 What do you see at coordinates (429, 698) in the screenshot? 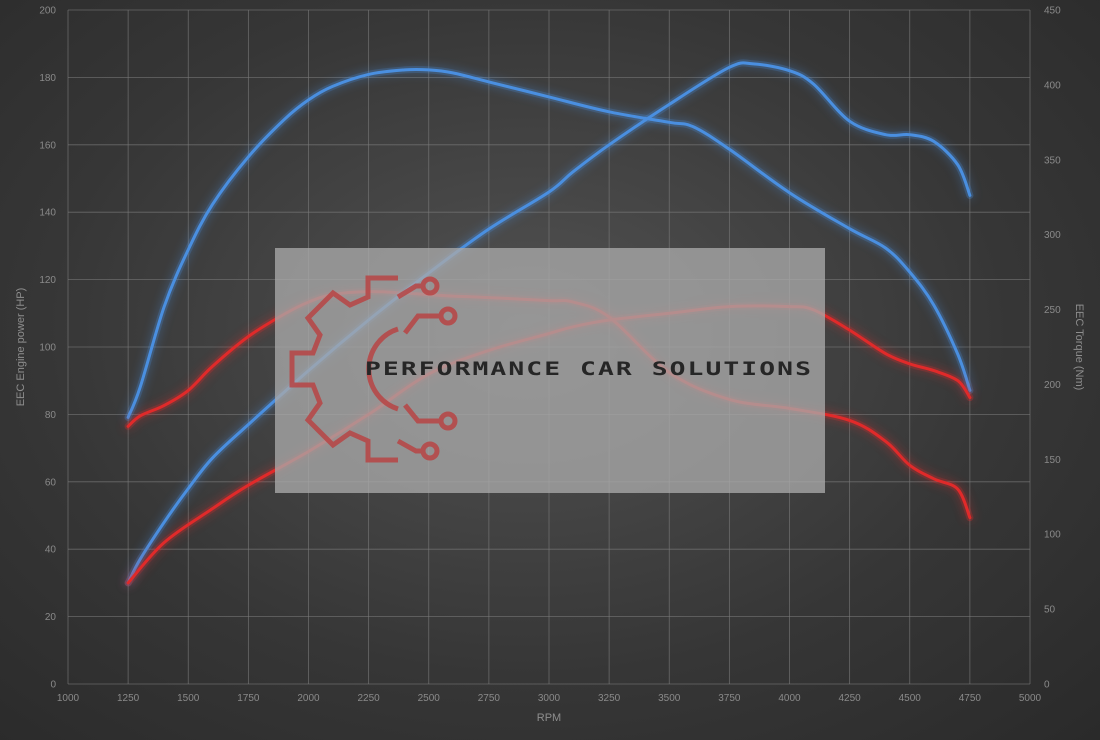
I see `x-tick-label: 2500` at bounding box center [429, 698].